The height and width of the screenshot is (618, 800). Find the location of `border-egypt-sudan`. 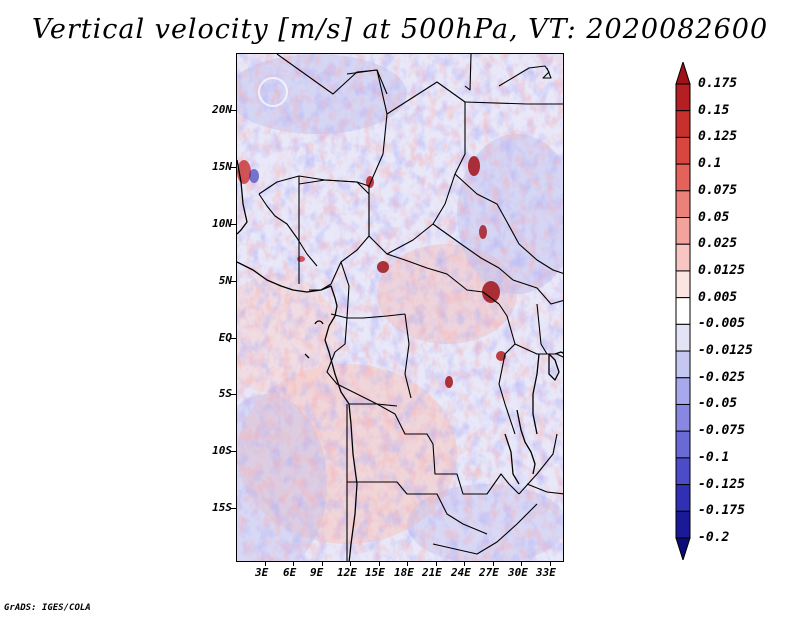

border-egypt-sudan is located at coordinates (513, 103).